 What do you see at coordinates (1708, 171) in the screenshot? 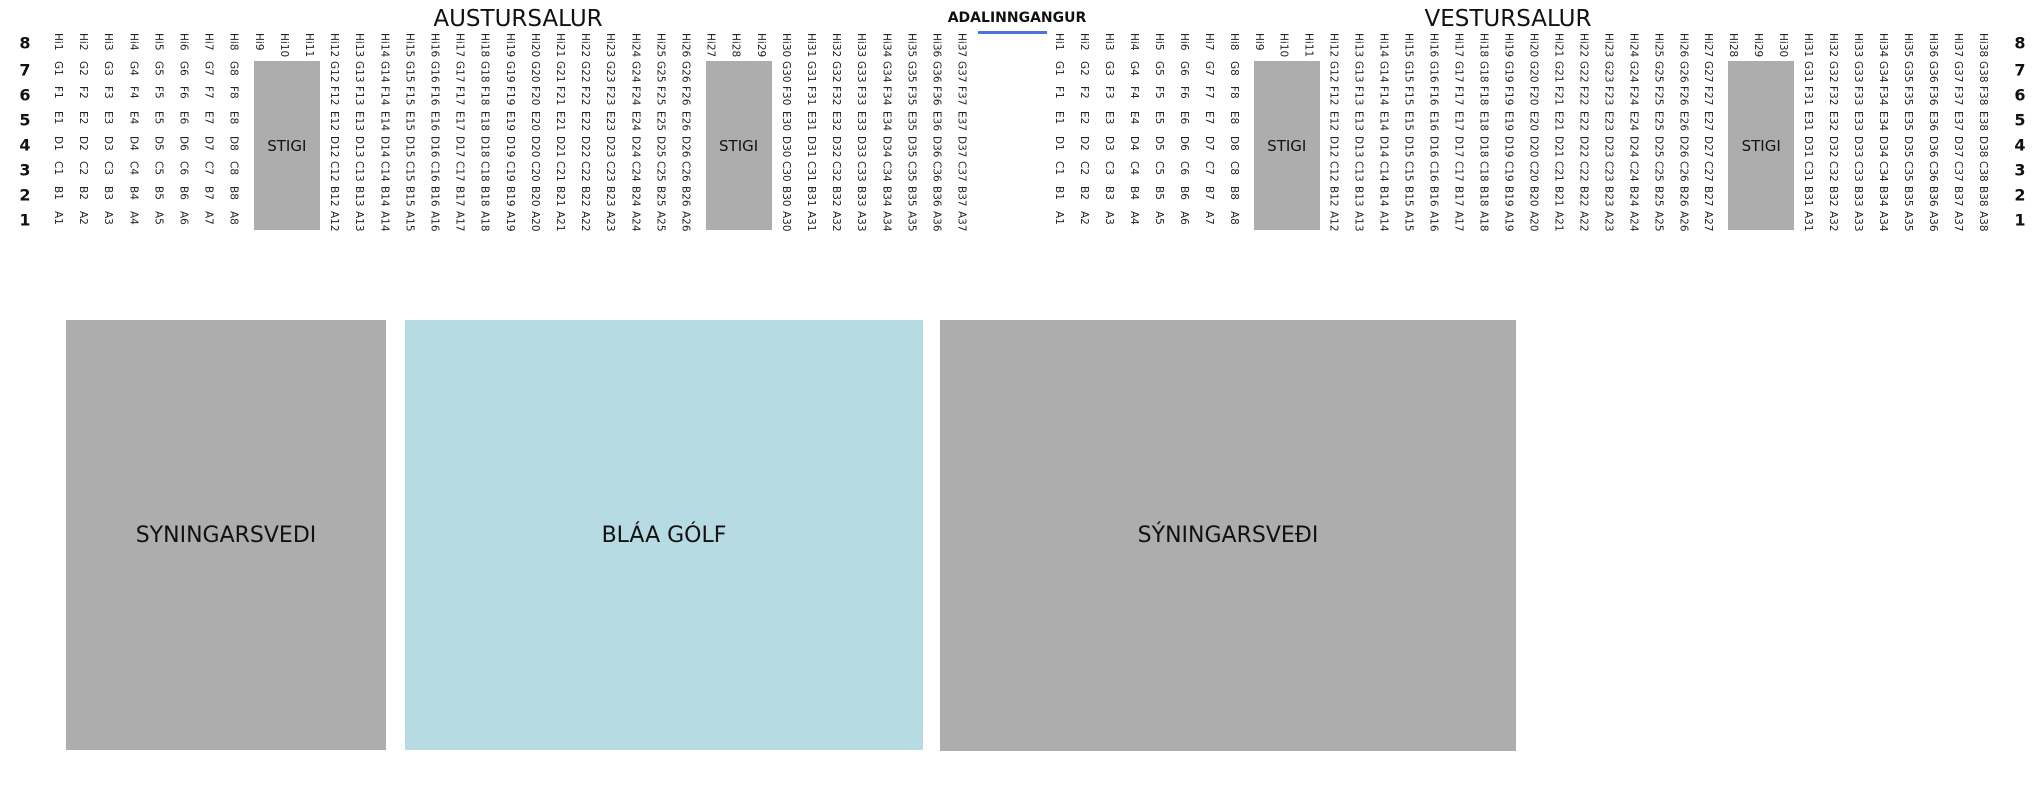
I see `seat: C27` at bounding box center [1708, 171].